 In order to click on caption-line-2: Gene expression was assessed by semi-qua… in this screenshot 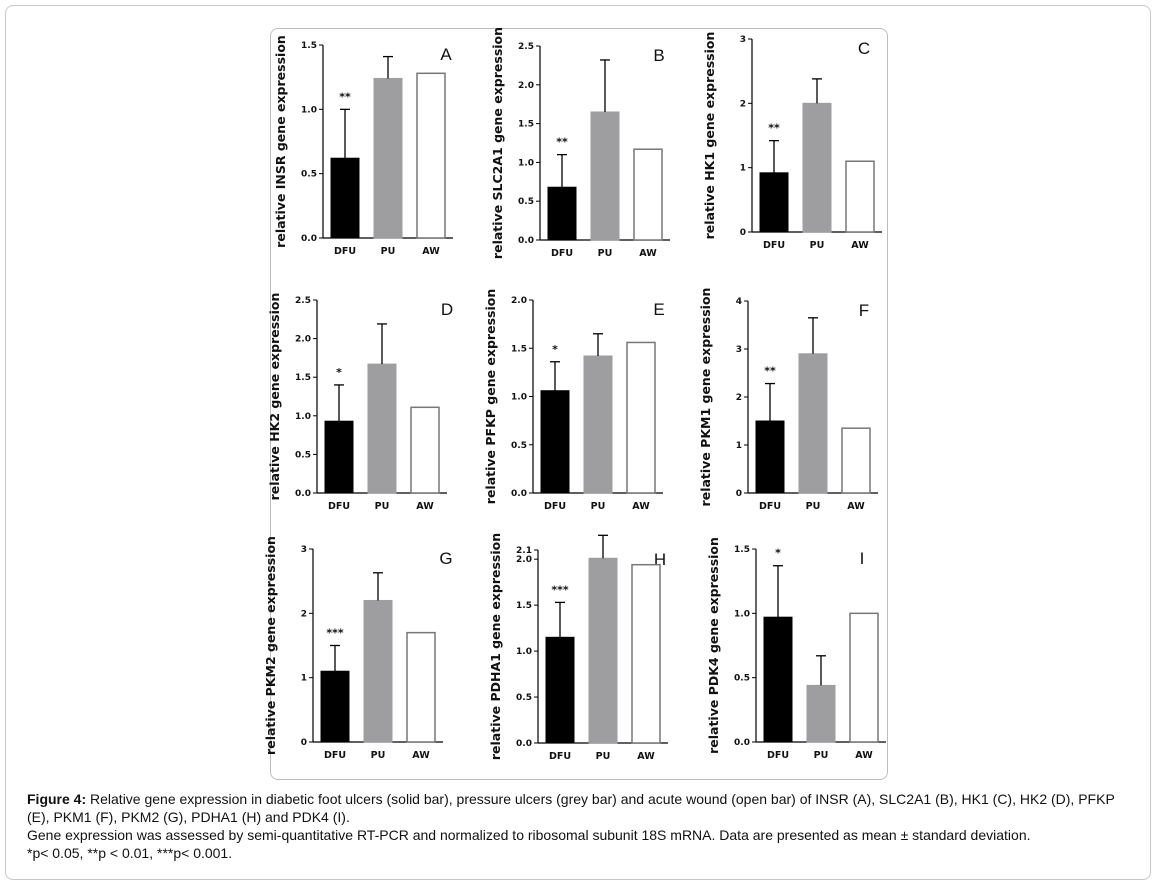, I will do `click(529, 835)`.